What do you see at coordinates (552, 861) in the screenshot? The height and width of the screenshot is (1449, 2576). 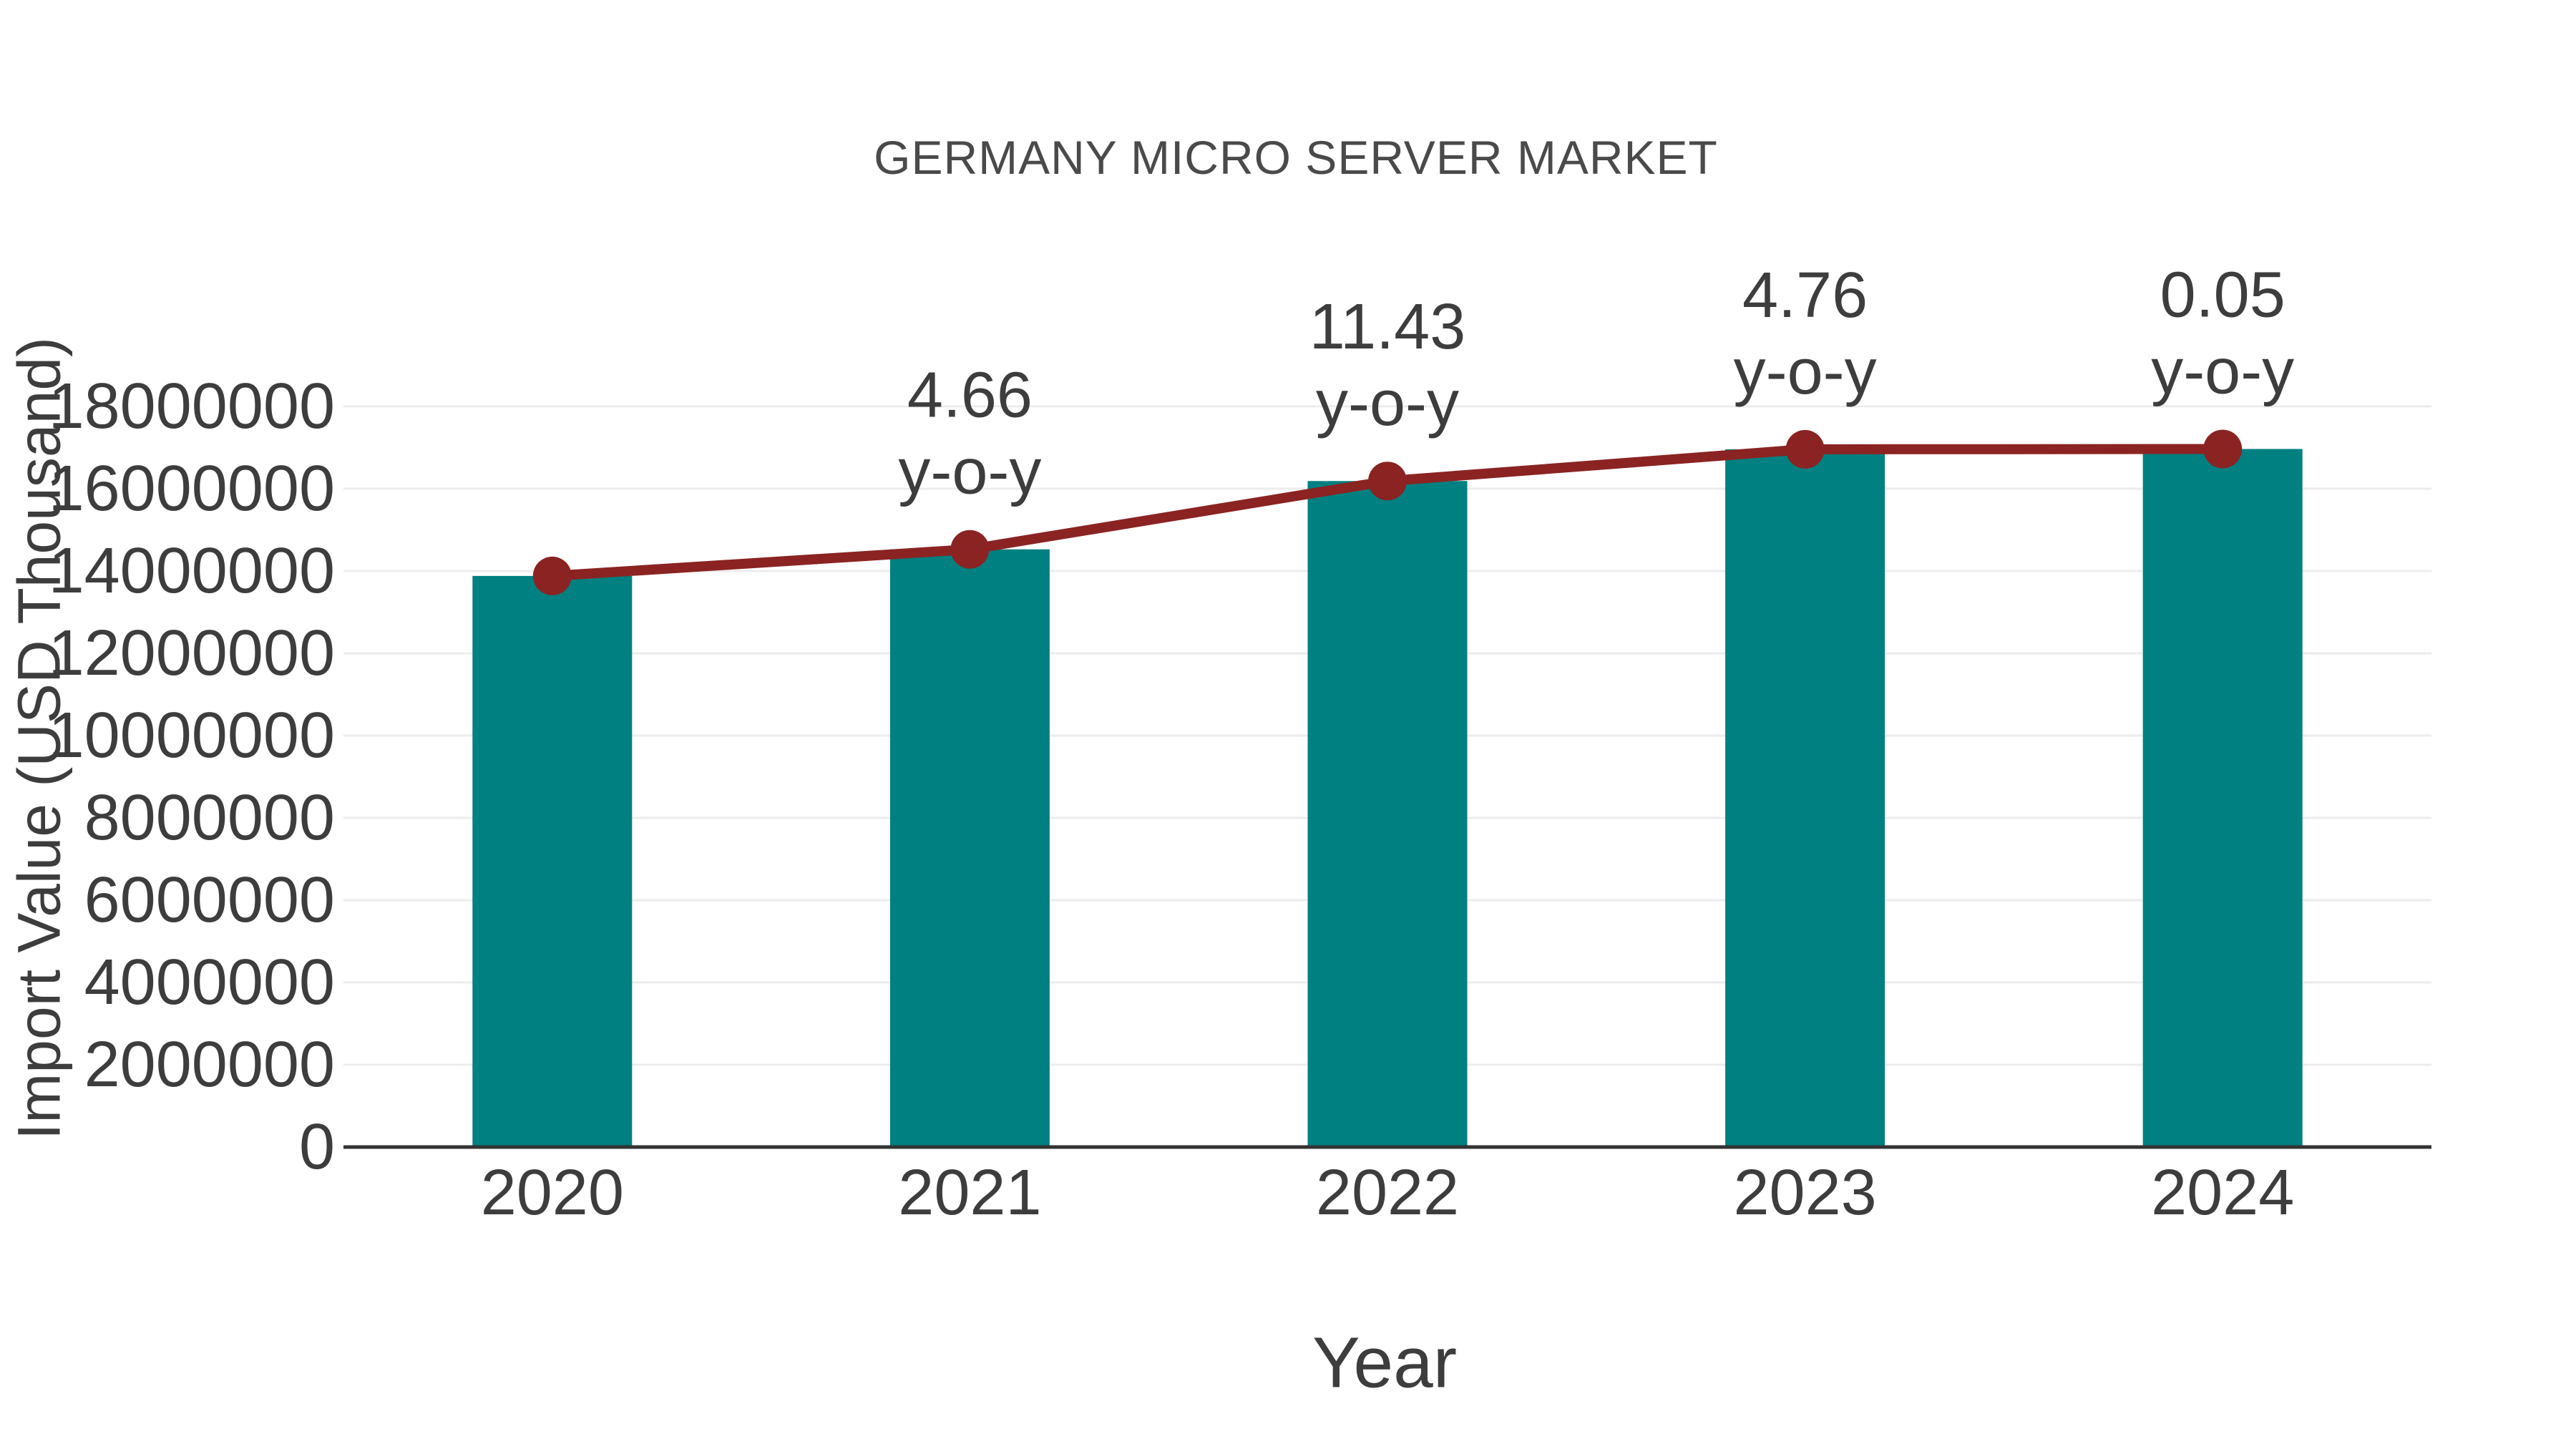 I see `bar-2020` at bounding box center [552, 861].